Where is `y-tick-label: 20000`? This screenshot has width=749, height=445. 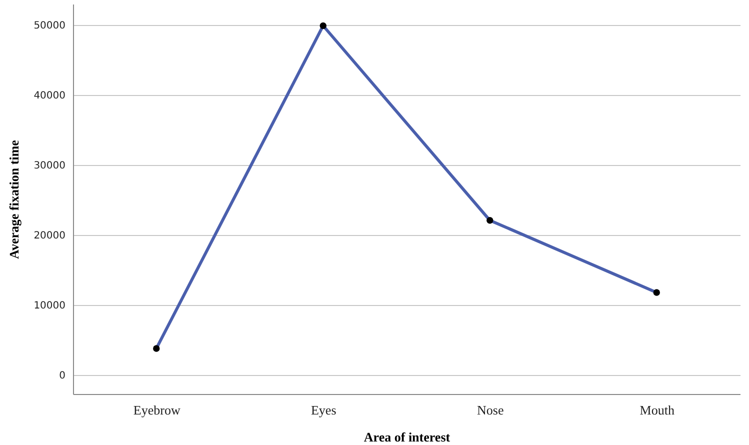
y-tick-label: 20000 is located at coordinates (50, 236).